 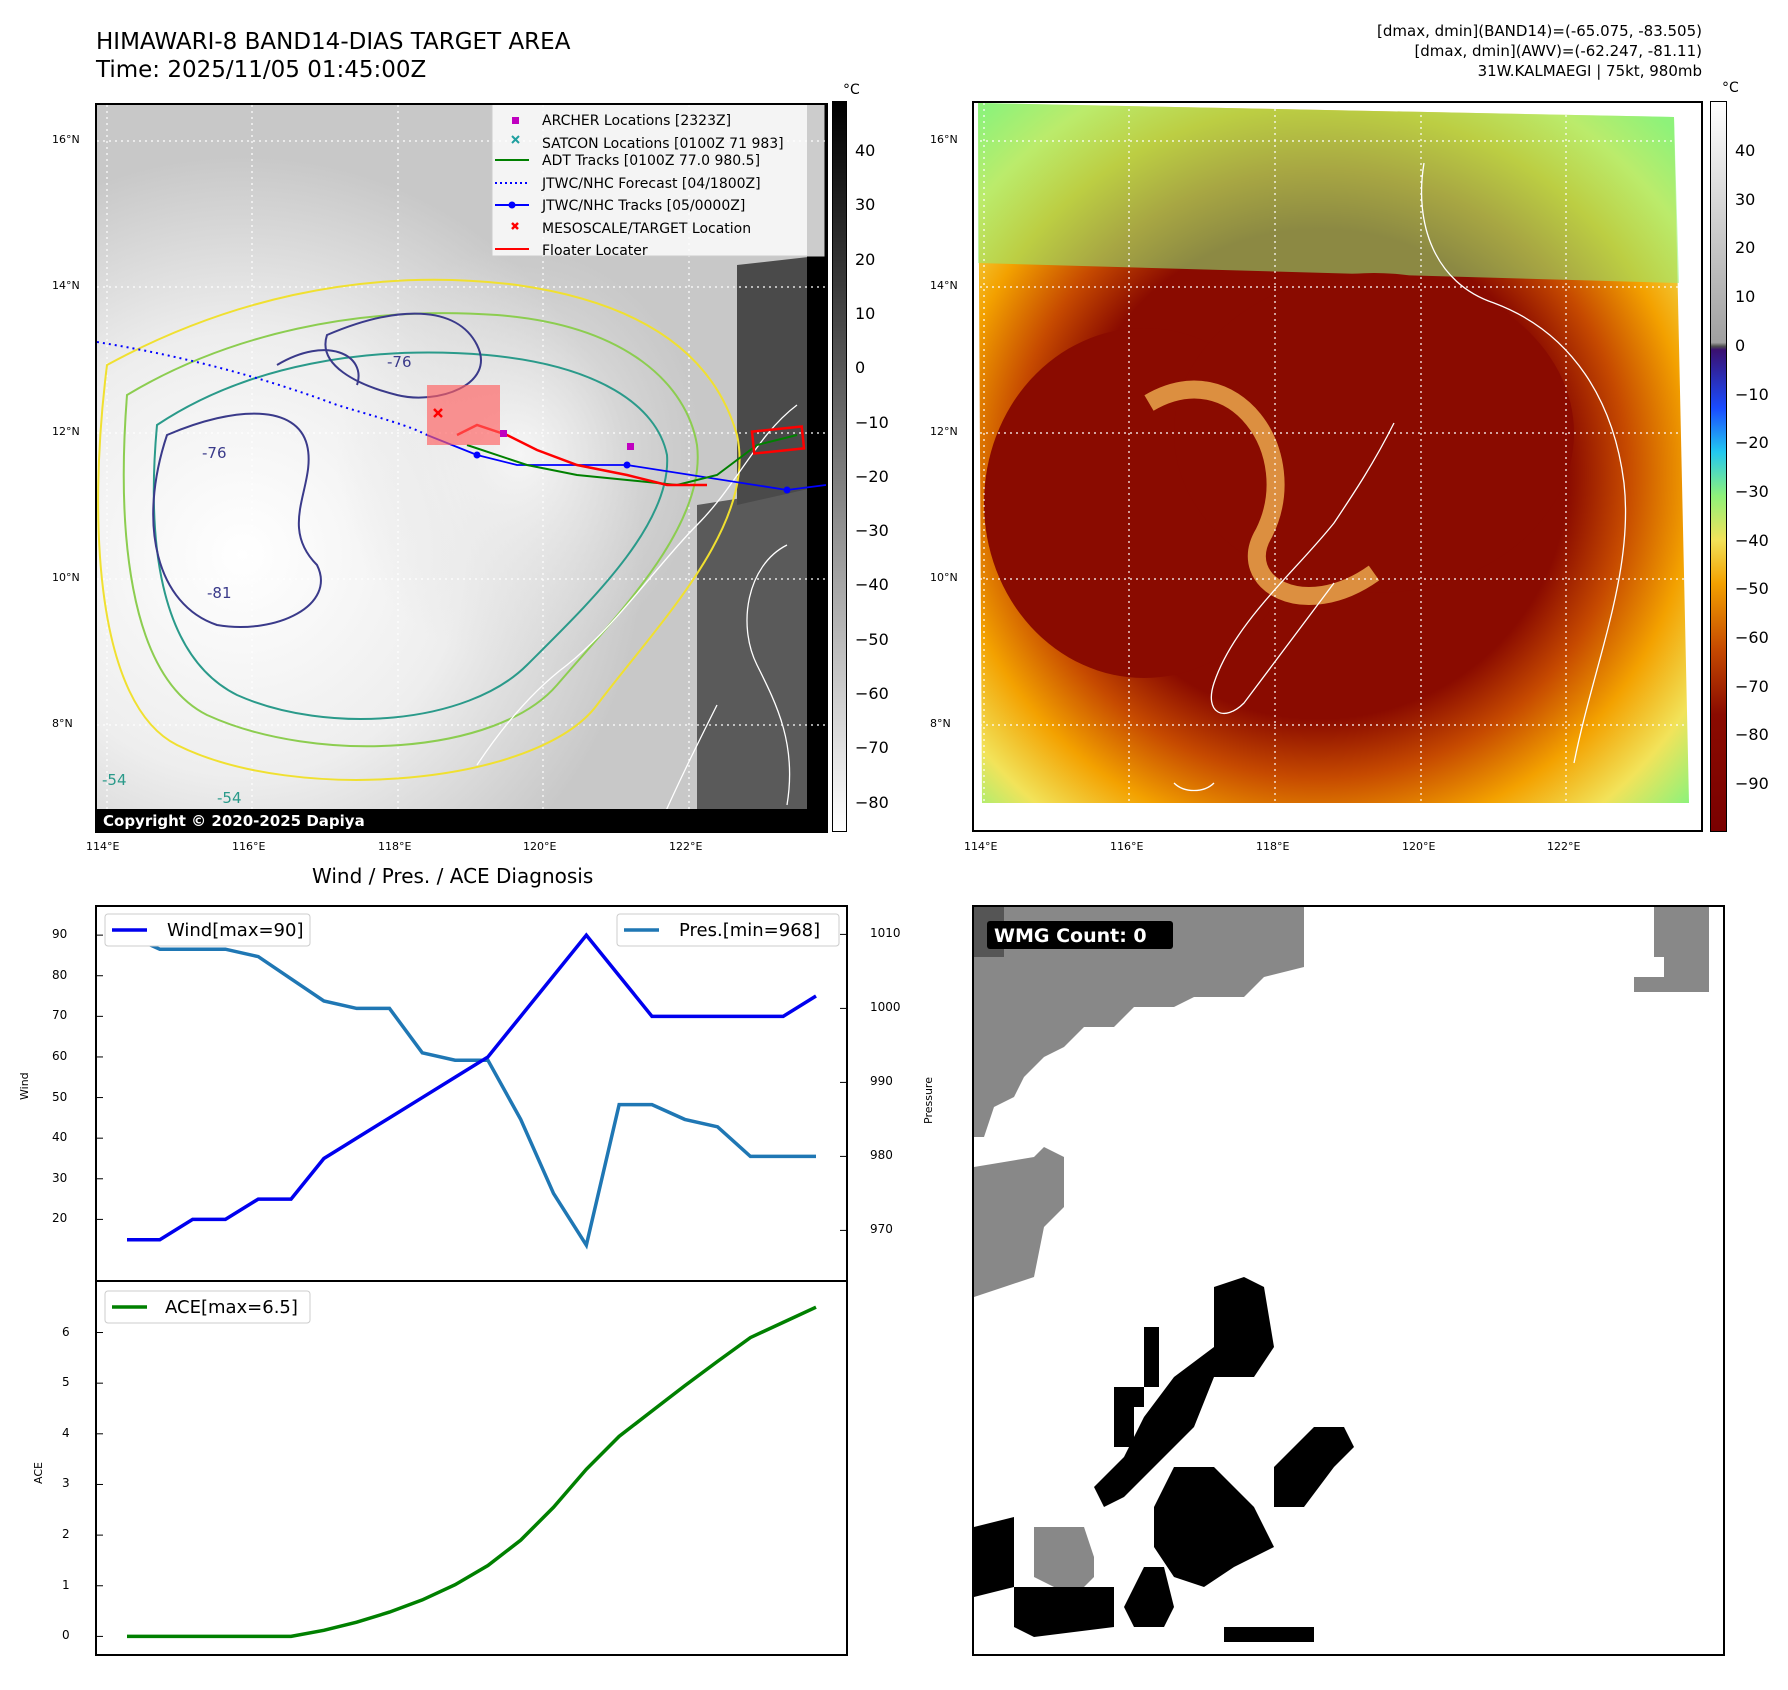 I want to click on lon-label: 122°E, so click(x=1564, y=846).